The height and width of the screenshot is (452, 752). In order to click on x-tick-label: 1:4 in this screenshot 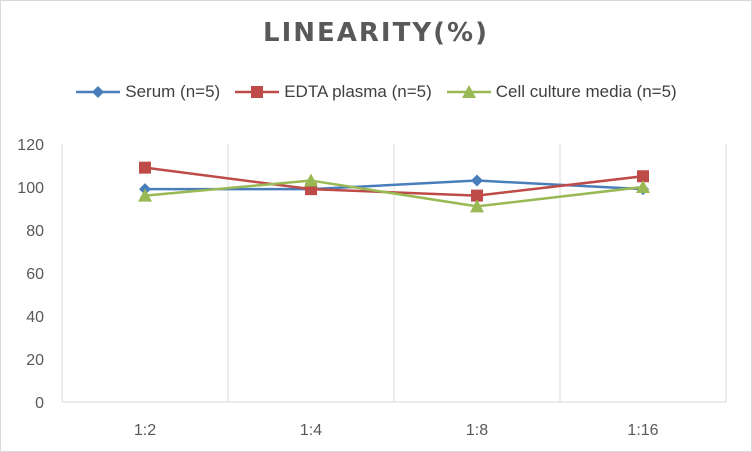, I will do `click(311, 430)`.